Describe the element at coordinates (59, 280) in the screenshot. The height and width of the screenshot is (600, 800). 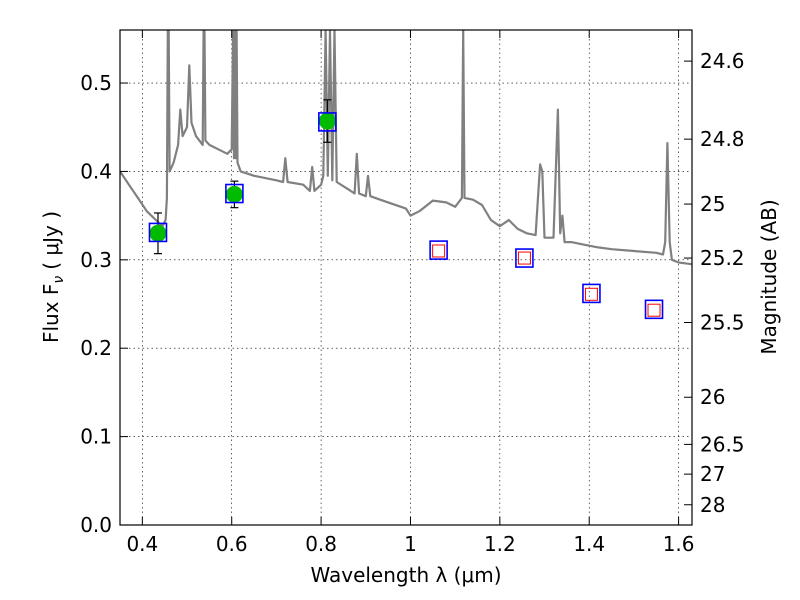
I see `y-axis-label-subscript: ν` at that location.